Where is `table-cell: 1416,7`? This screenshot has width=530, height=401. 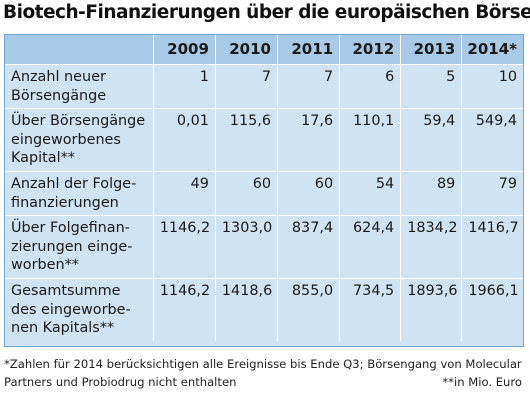 table-cell: 1416,7 is located at coordinates (492, 247).